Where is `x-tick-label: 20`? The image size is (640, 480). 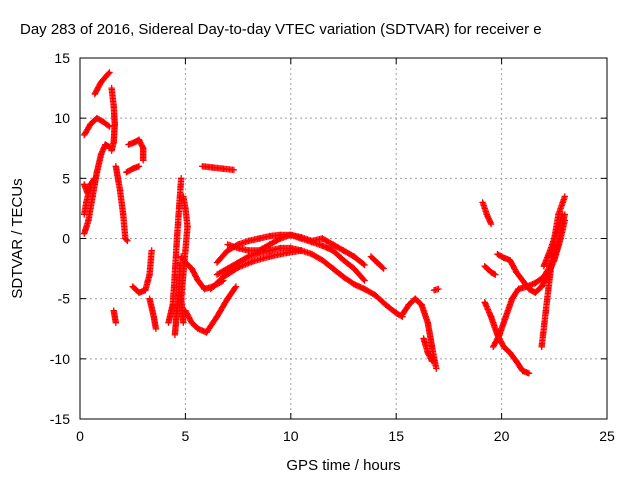
x-tick-label: 20 is located at coordinates (502, 436).